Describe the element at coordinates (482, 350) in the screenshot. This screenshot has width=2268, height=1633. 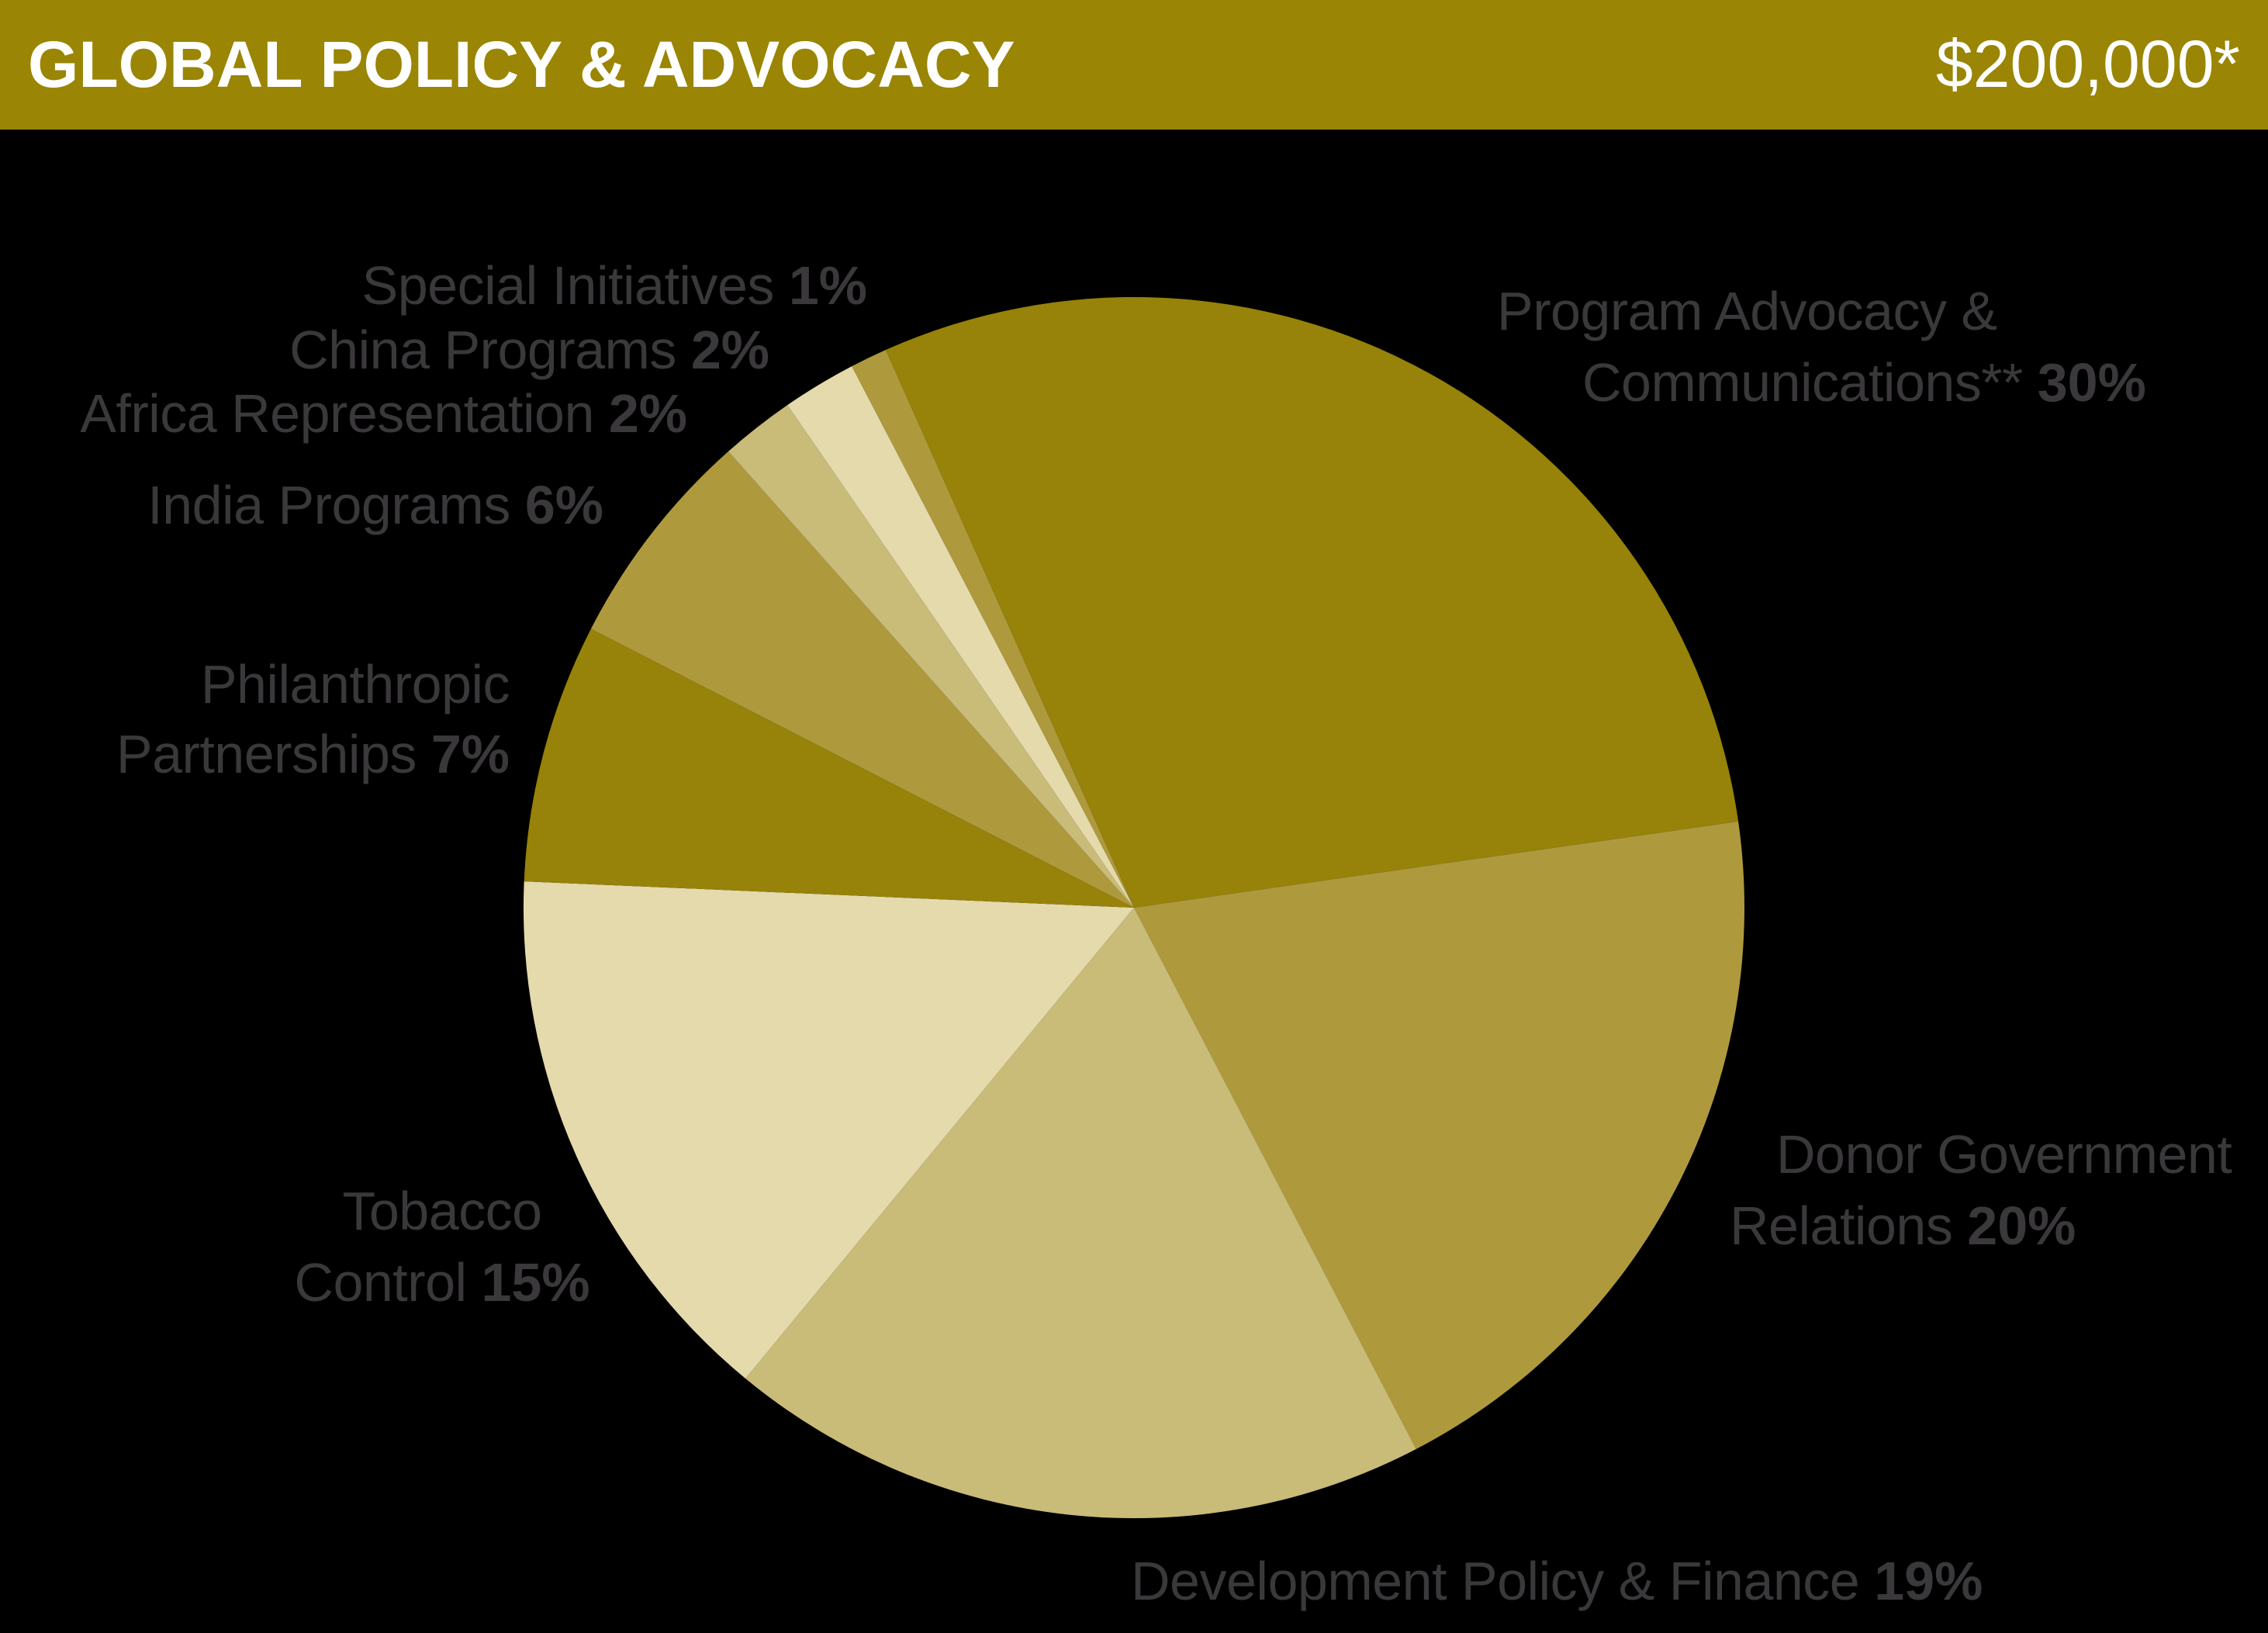
I see `label-text: China Programs` at that location.